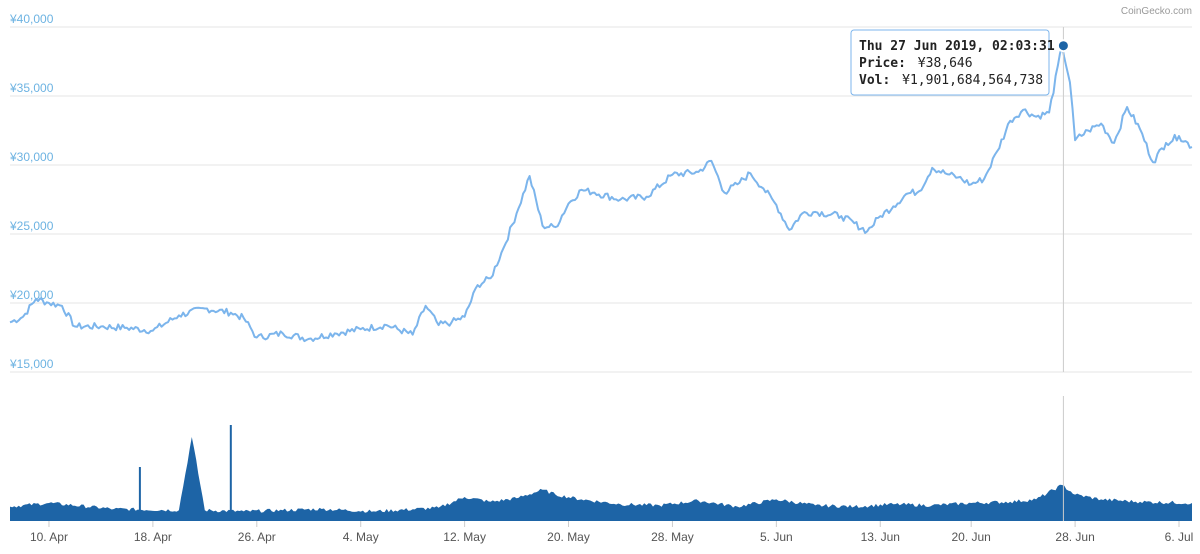 The image size is (1200, 554). What do you see at coordinates (1179, 537) in the screenshot?
I see `x-tick-label: 6. Jul` at bounding box center [1179, 537].